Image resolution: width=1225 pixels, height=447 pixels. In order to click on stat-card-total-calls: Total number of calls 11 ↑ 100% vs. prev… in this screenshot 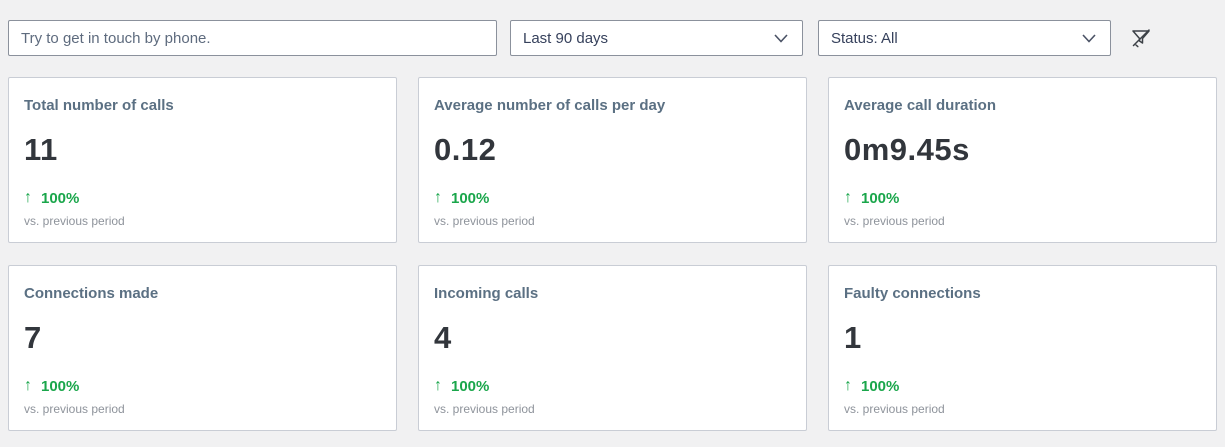, I will do `click(202, 160)`.